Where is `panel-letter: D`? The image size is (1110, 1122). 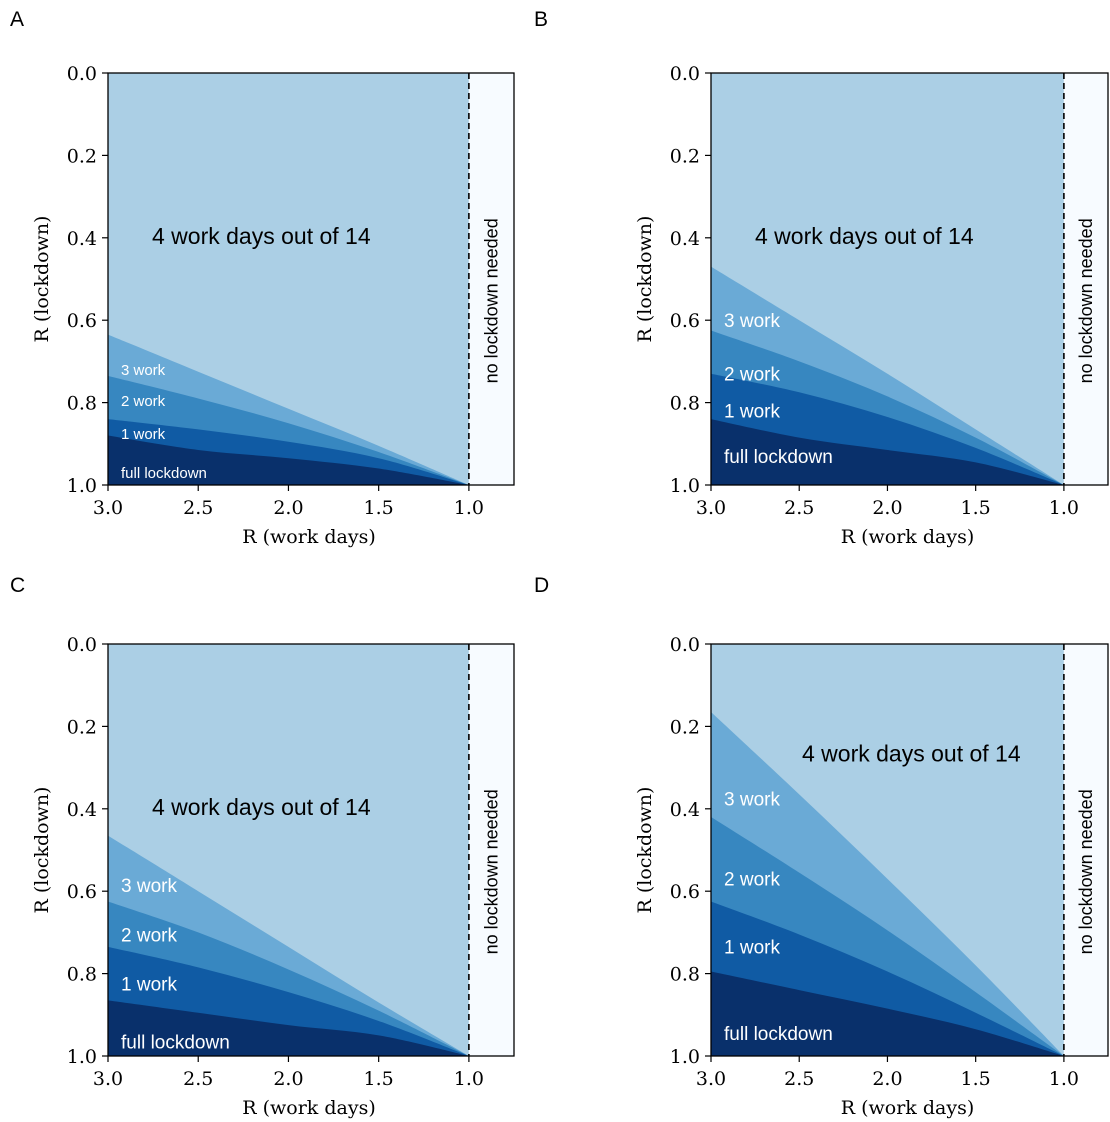
panel-letter: D is located at coordinates (541, 585).